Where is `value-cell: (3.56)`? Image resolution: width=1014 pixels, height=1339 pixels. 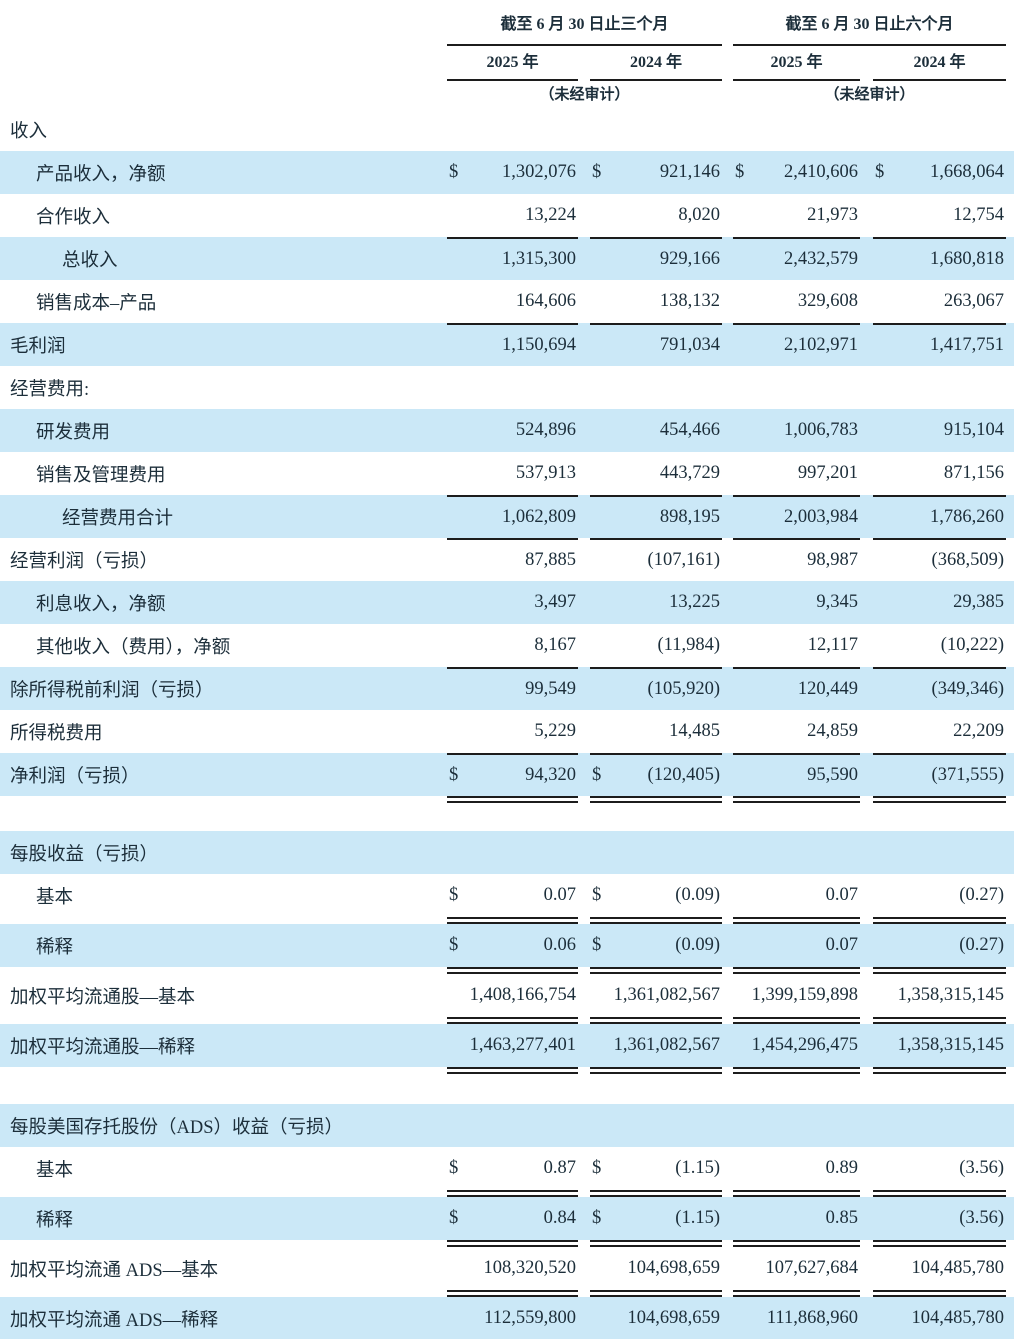 value-cell: (3.56) is located at coordinates (939, 1168).